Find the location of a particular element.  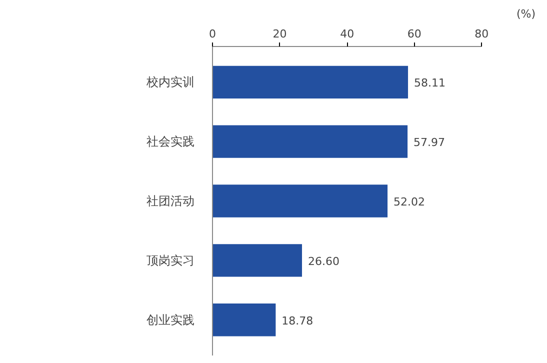

x-tick-label: 20 is located at coordinates (279, 34).